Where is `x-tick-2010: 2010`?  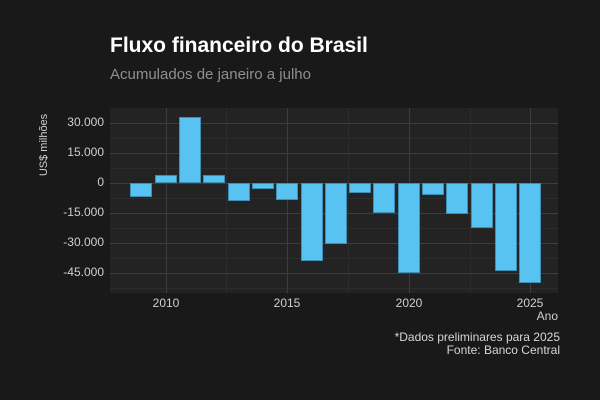 x-tick-2010: 2010 is located at coordinates (166, 303).